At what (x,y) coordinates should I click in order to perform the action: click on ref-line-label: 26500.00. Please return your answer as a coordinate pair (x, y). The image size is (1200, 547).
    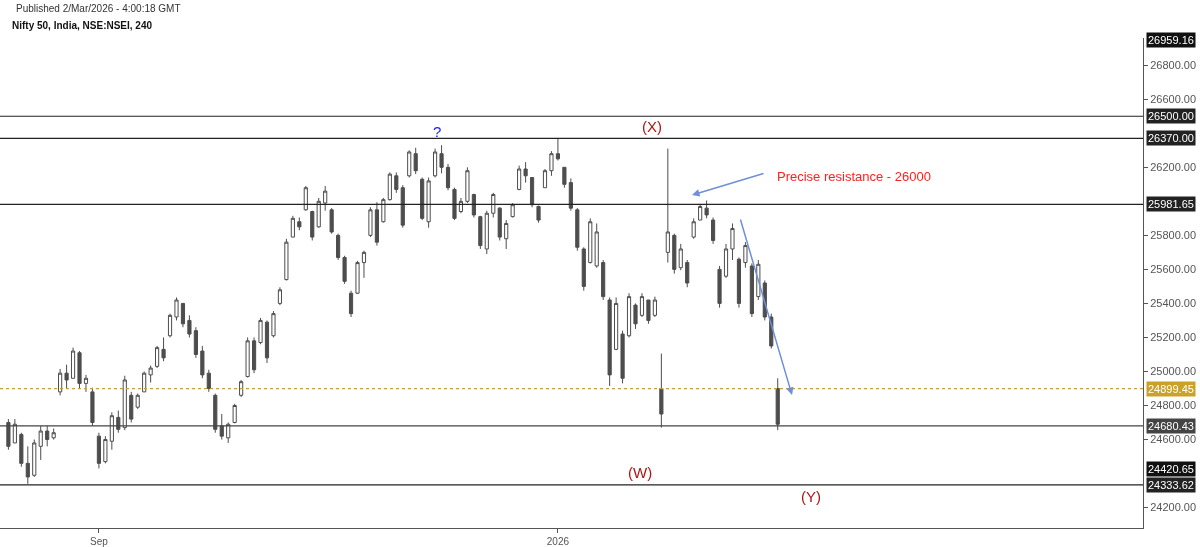
    Looking at the image, I should click on (1171, 116).